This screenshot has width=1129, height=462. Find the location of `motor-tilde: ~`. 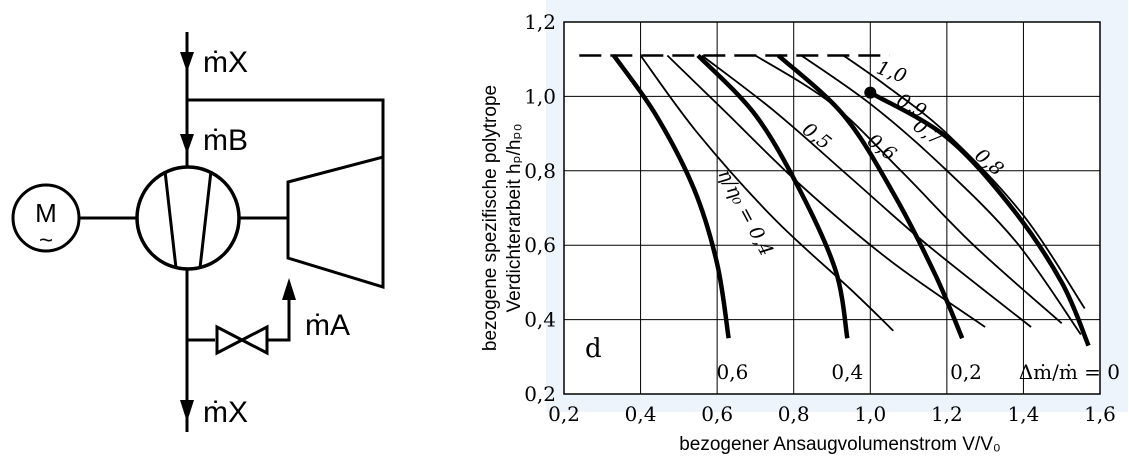

motor-tilde: ~ is located at coordinates (46, 240).